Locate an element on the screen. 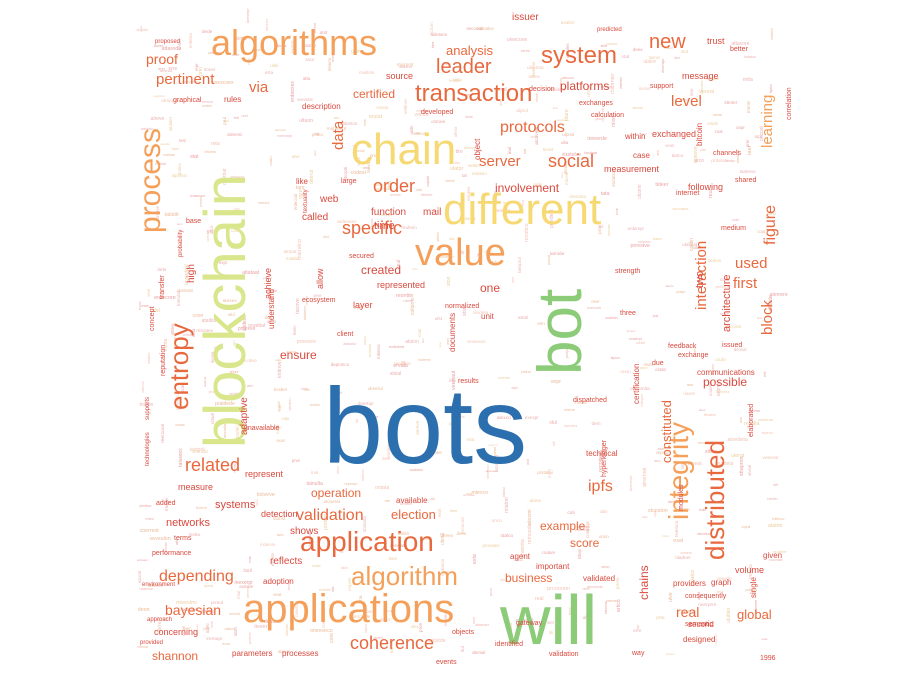 The image size is (911, 686). cloud-word: rules is located at coordinates (233, 99).